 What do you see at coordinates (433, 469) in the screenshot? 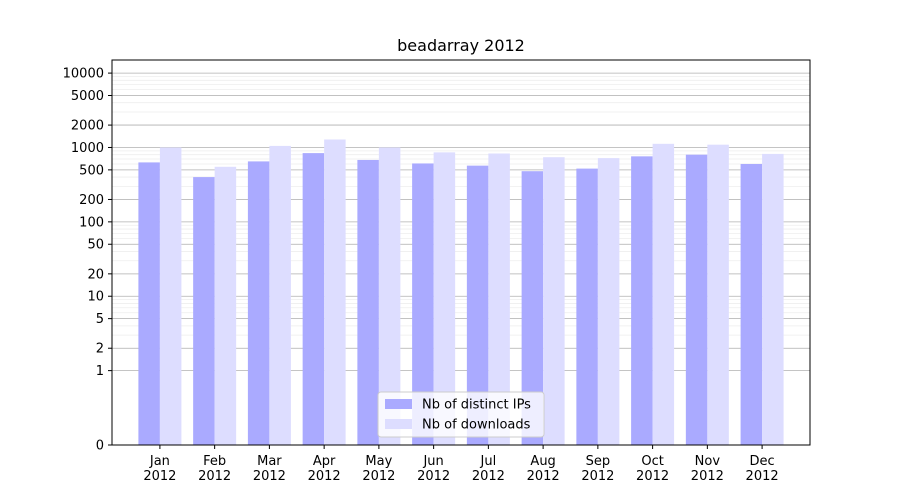
I see `x-tick-label: Jun 2012` at bounding box center [433, 469].